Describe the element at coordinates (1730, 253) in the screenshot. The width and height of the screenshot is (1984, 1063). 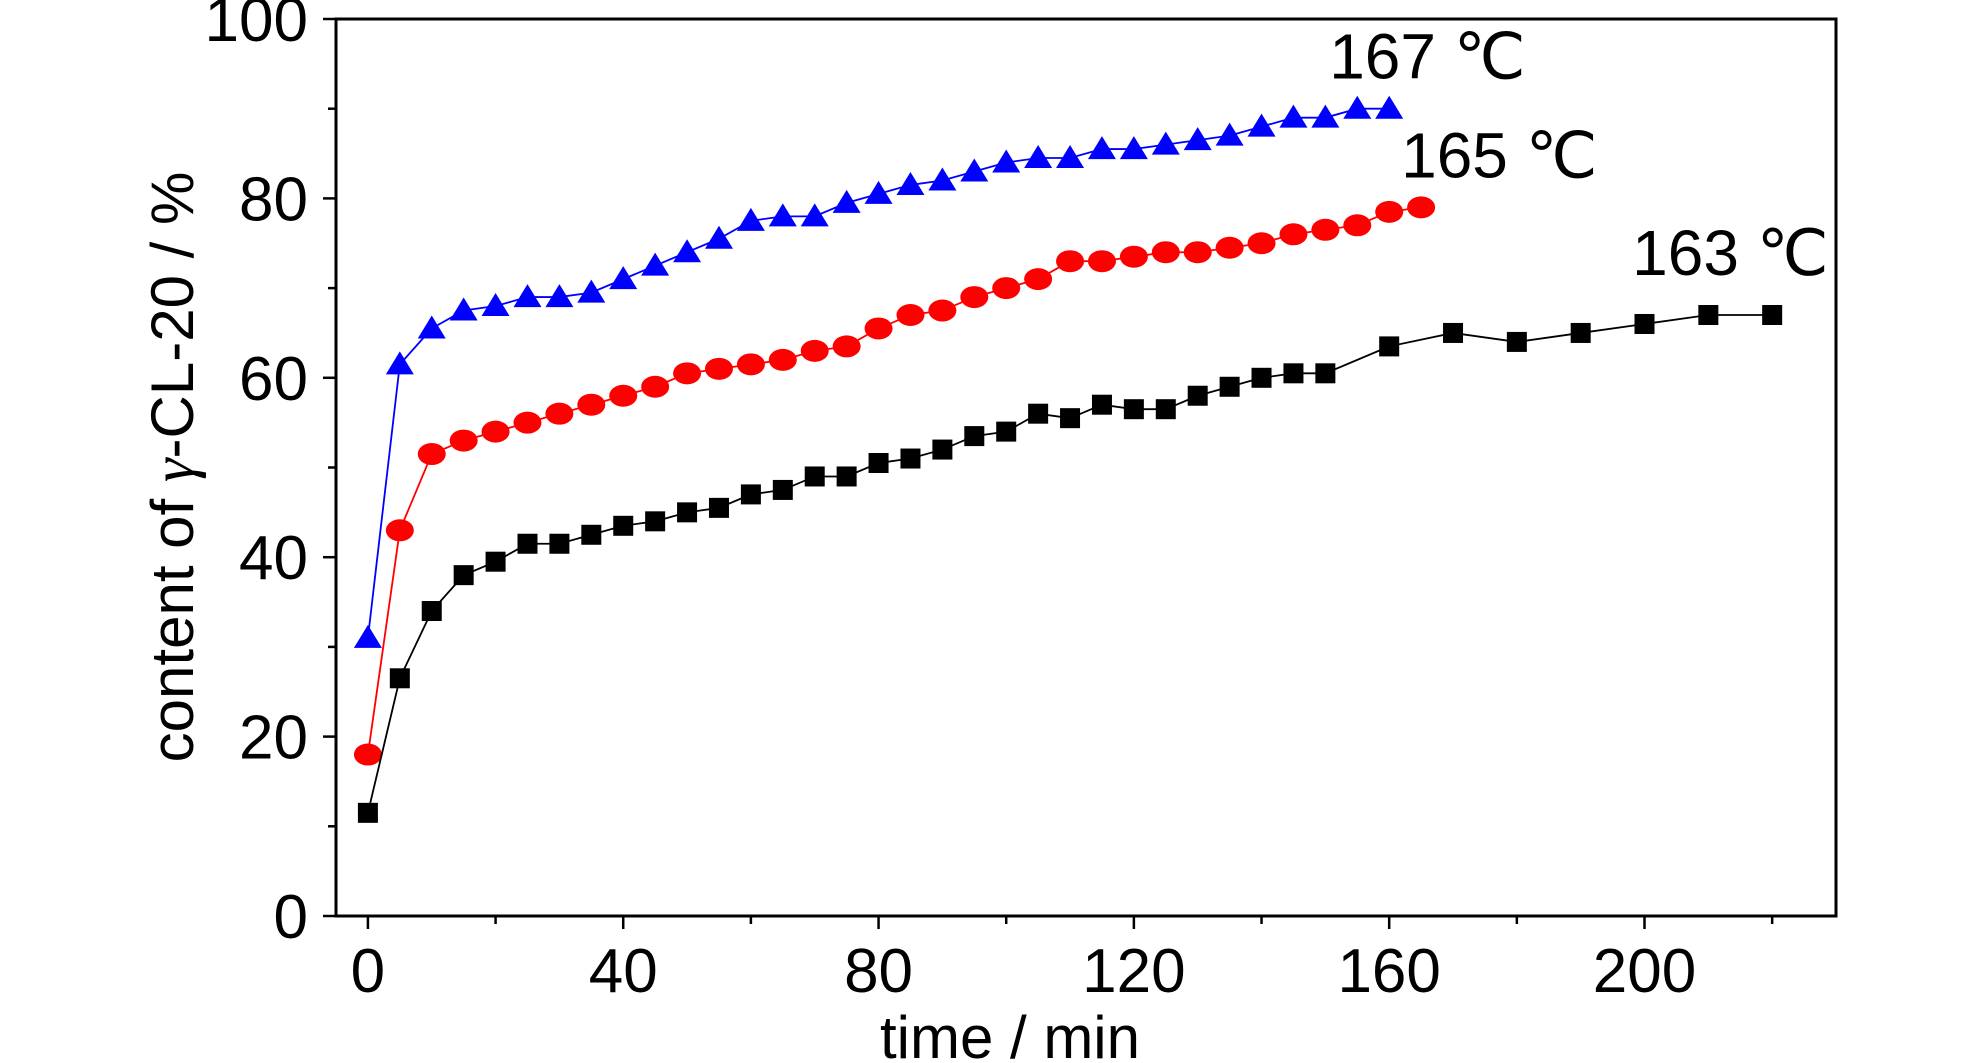
I see `series-label: 163 ℃` at that location.